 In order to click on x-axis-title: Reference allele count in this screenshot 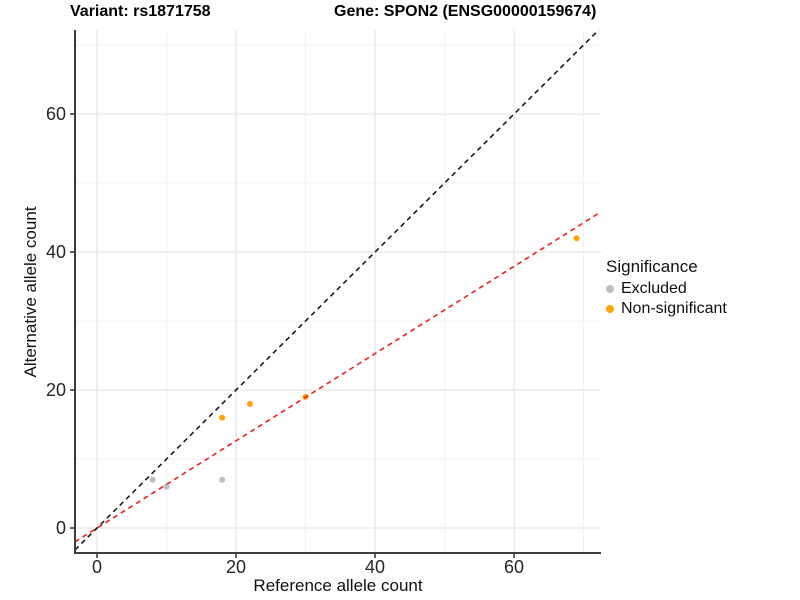, I will do `click(338, 585)`.